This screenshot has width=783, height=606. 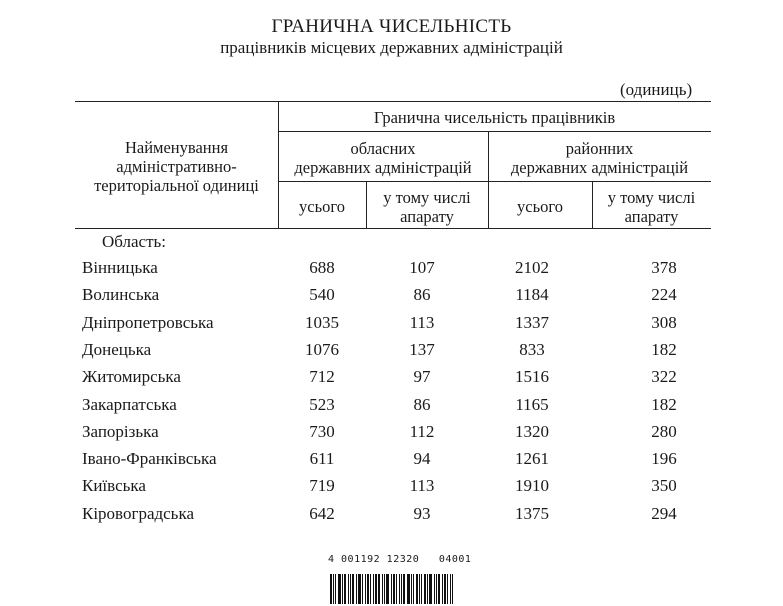 I want to click on cell-o-total: 611, so click(x=322, y=459).